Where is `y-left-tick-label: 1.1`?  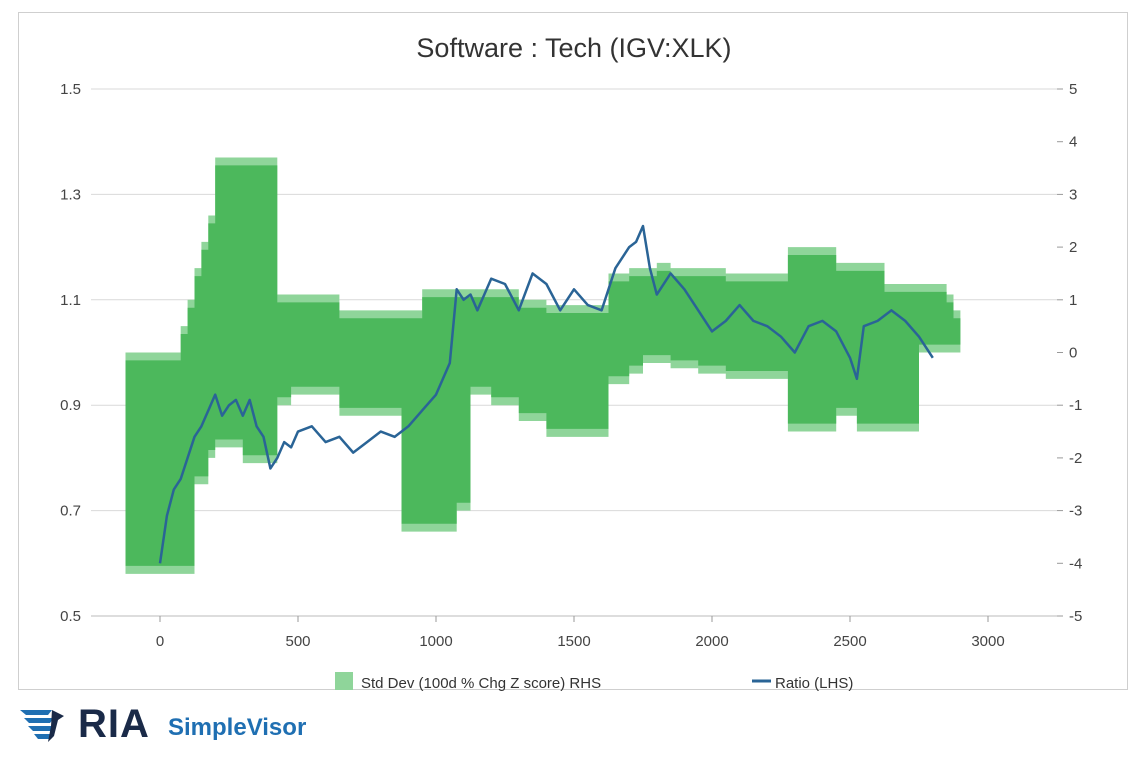
y-left-tick-label: 1.1 is located at coordinates (70, 300).